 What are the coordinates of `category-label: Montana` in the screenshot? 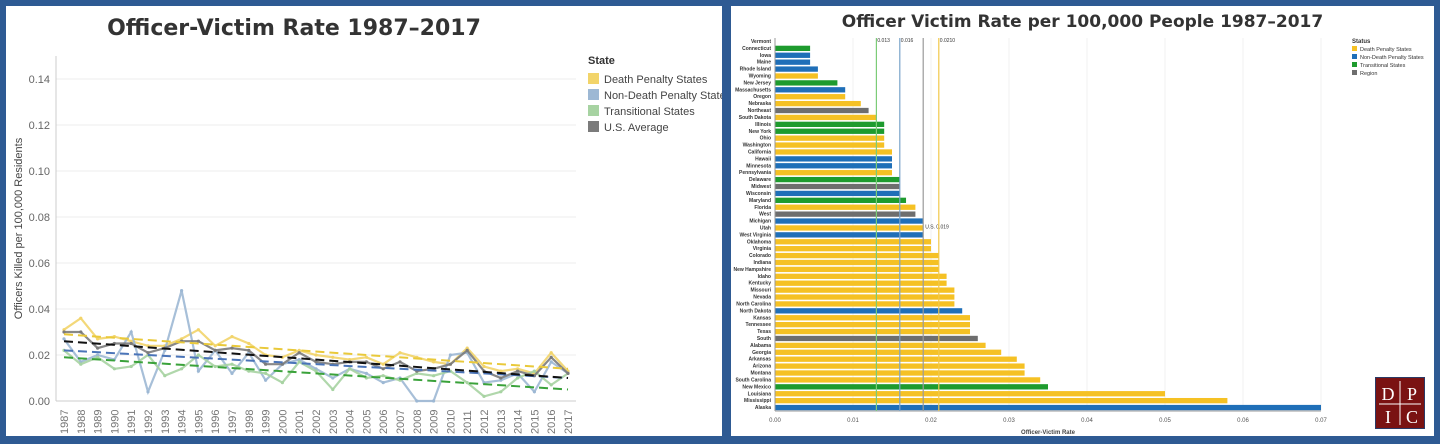 It's located at (760, 374).